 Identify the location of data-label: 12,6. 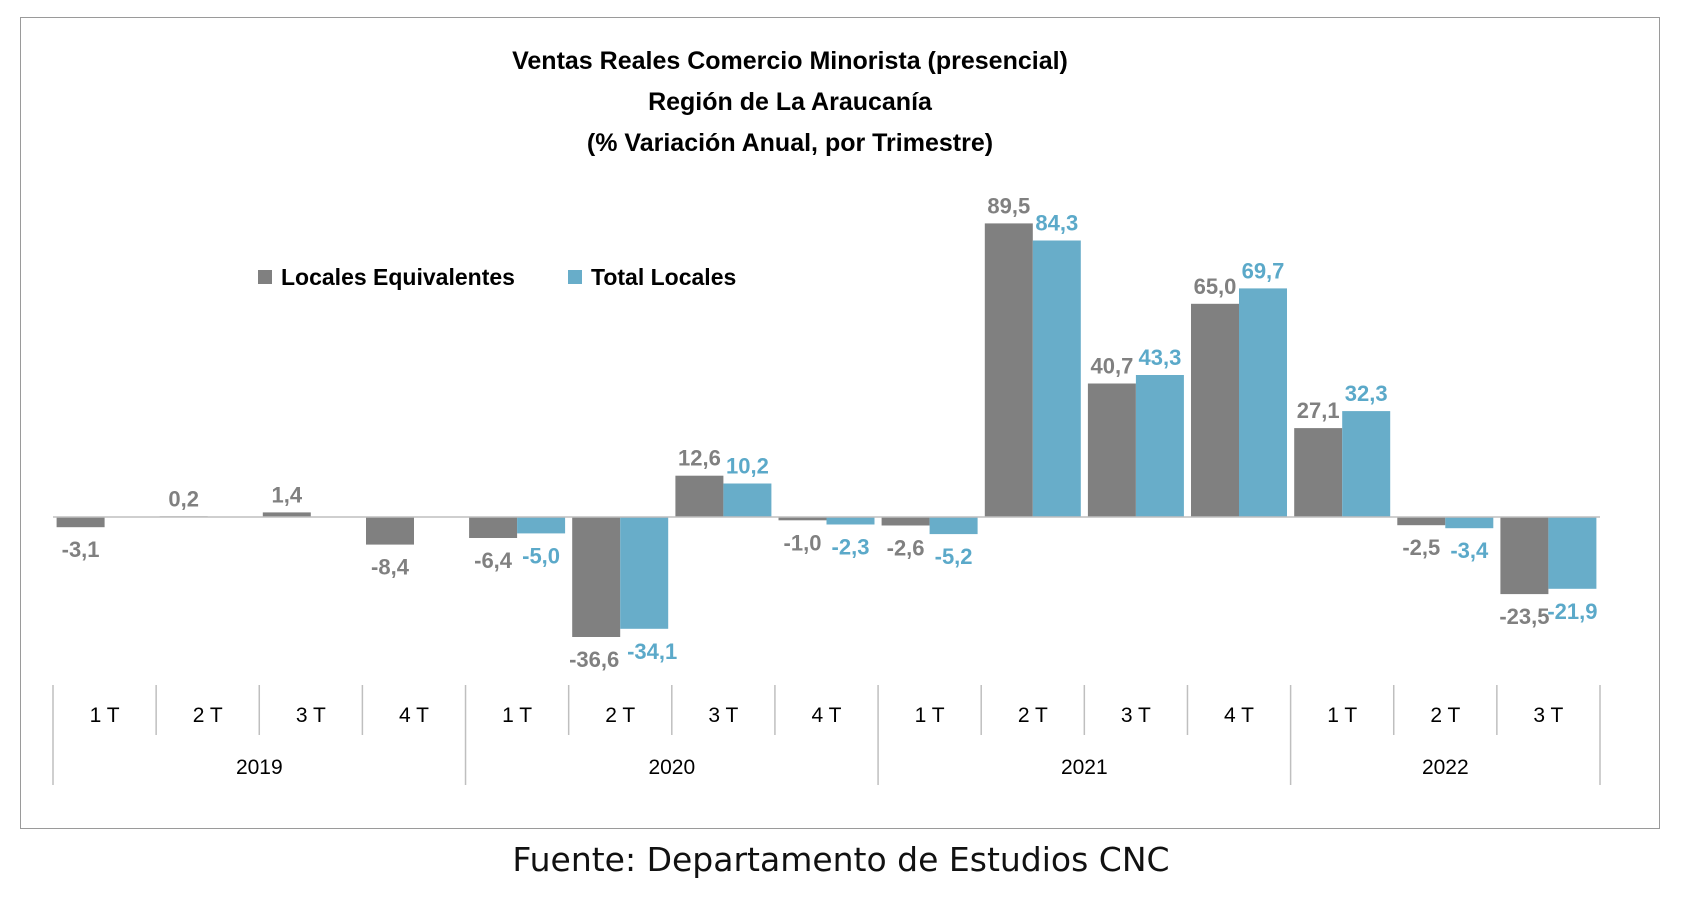
(699, 458).